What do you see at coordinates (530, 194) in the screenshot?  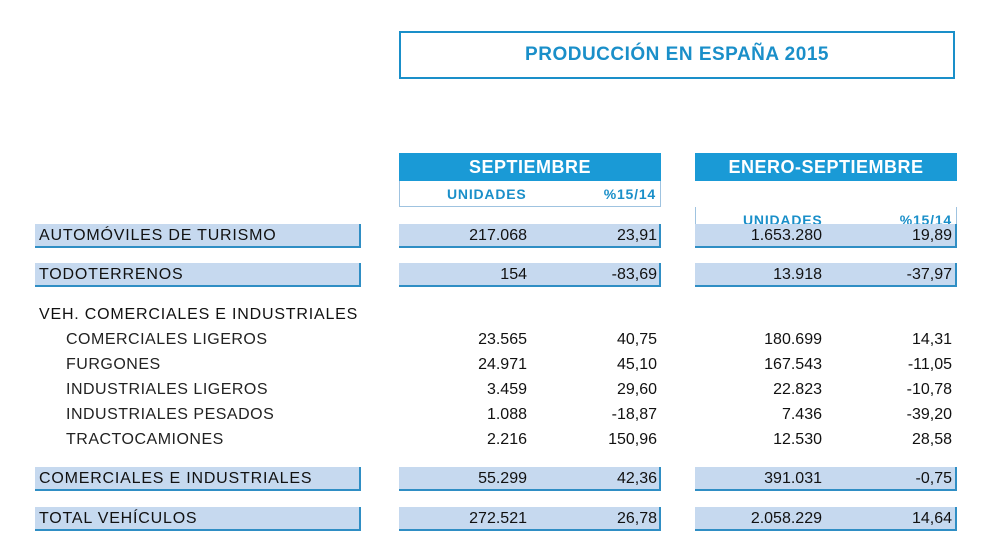 I see `subheader-septiembre: UNIDADES %15/14` at bounding box center [530, 194].